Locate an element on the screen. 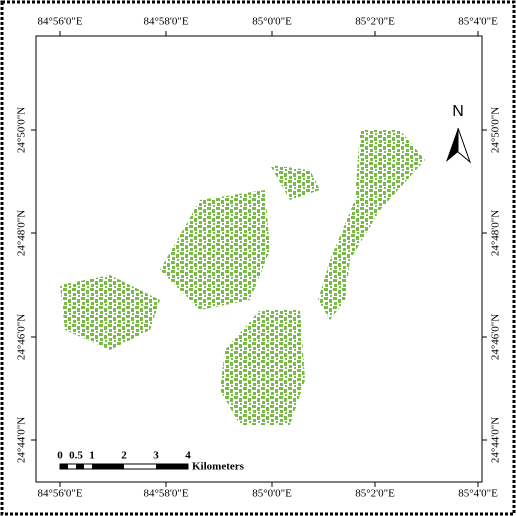 The width and height of the screenshot is (516, 516). y-label-right: 24°46'0"N is located at coordinates (496, 337).